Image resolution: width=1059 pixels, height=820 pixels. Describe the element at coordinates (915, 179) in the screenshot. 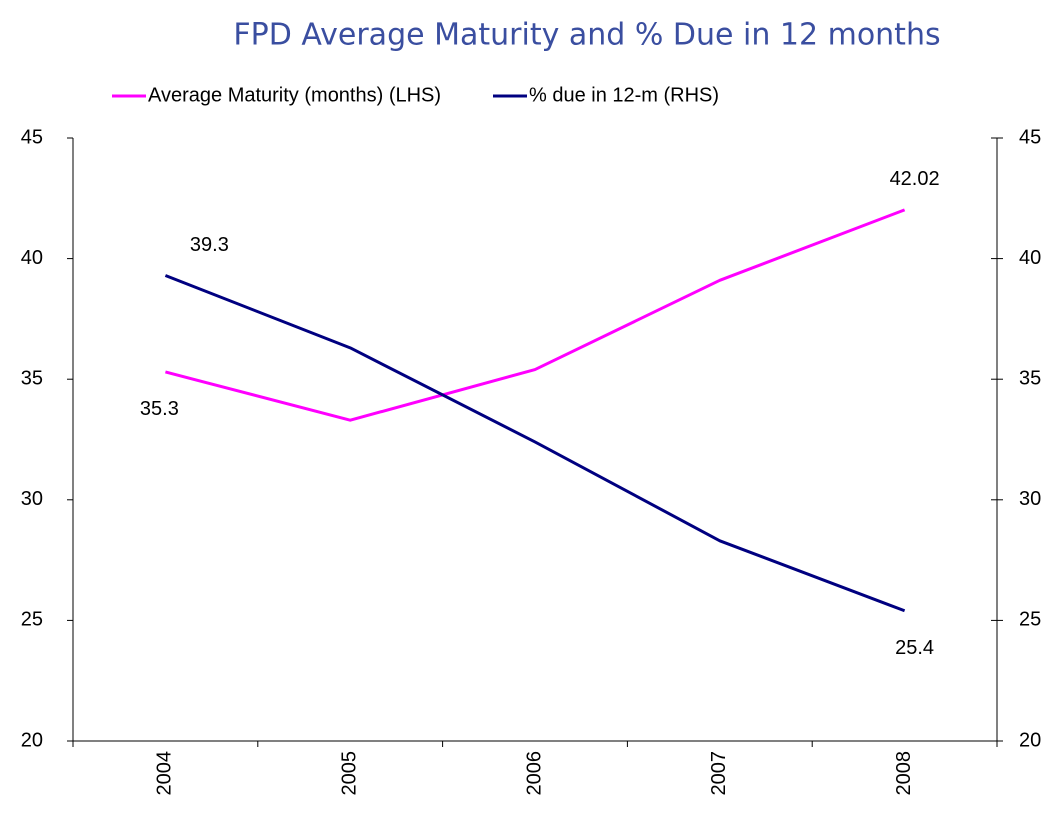

I see `data-label: 42.02` at that location.